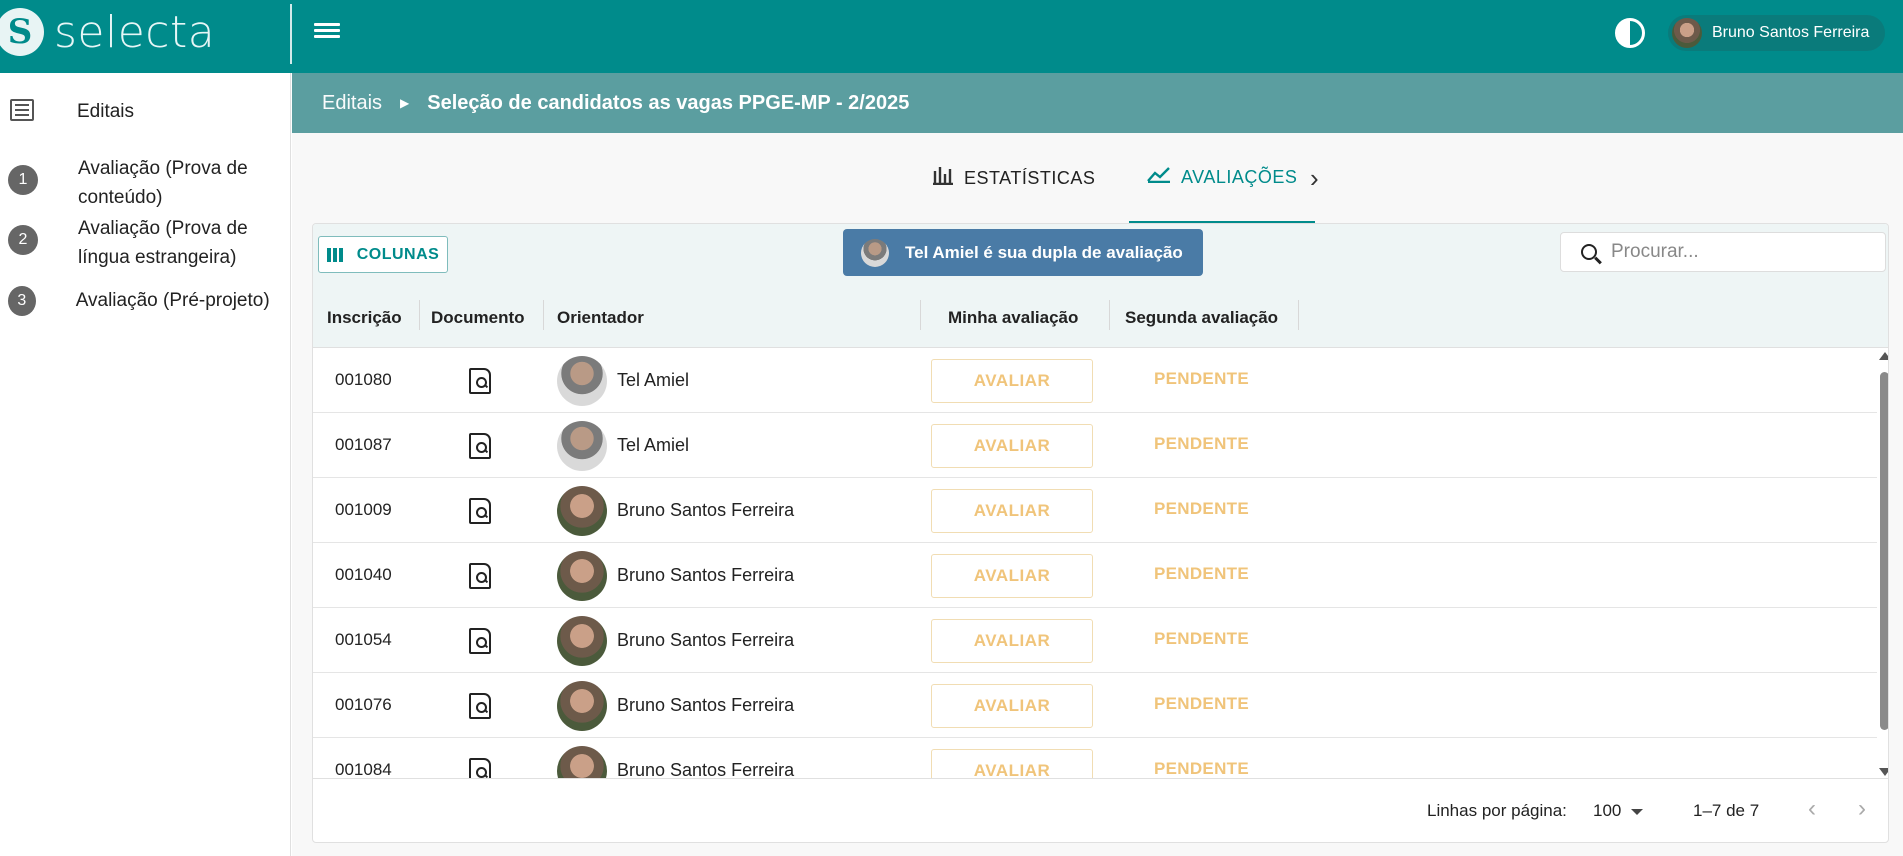  Describe the element at coordinates (1630, 33) in the screenshot. I see `theme-contrast-icon` at that location.